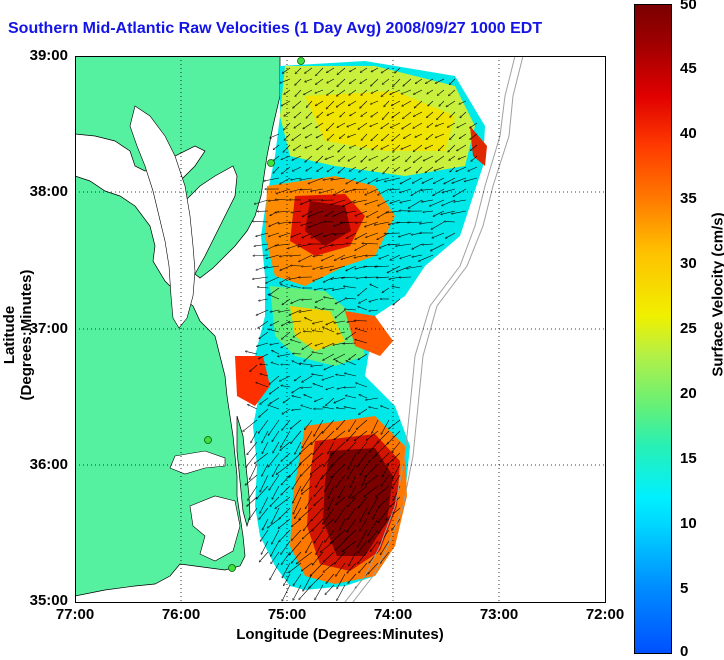 This screenshot has height=660, width=724. I want to click on colorbar-tick: 10, so click(688, 523).